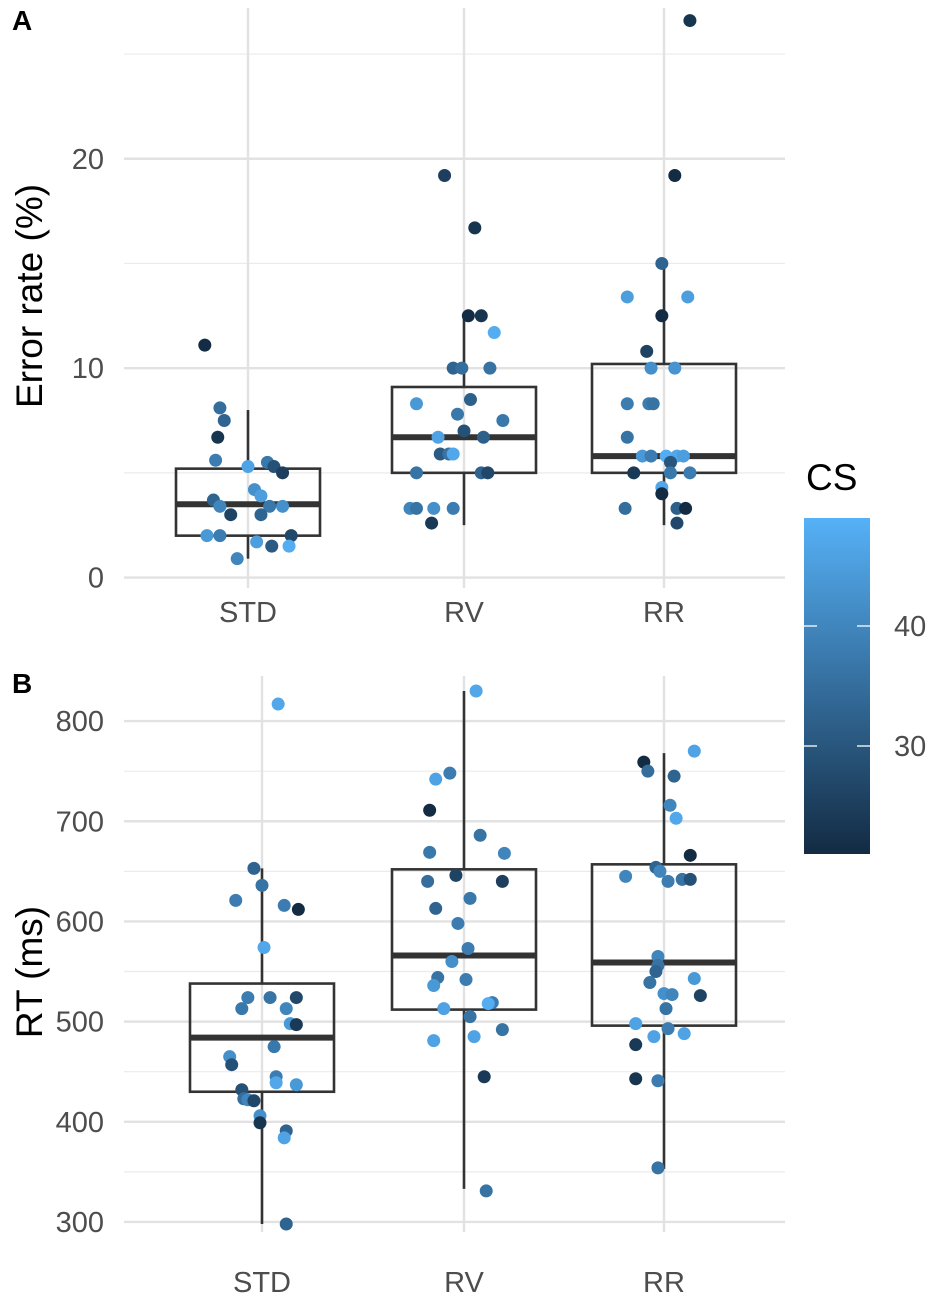  I want to click on box-rv, so click(464, 420).